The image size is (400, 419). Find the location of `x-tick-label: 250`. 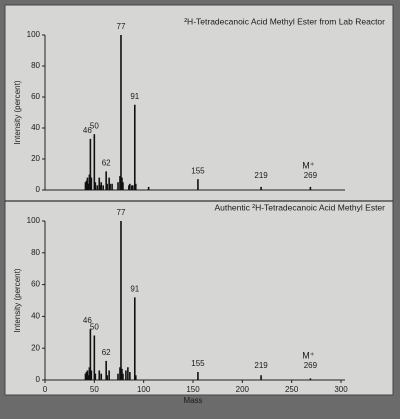

x-tick-label: 250 is located at coordinates (292, 389).